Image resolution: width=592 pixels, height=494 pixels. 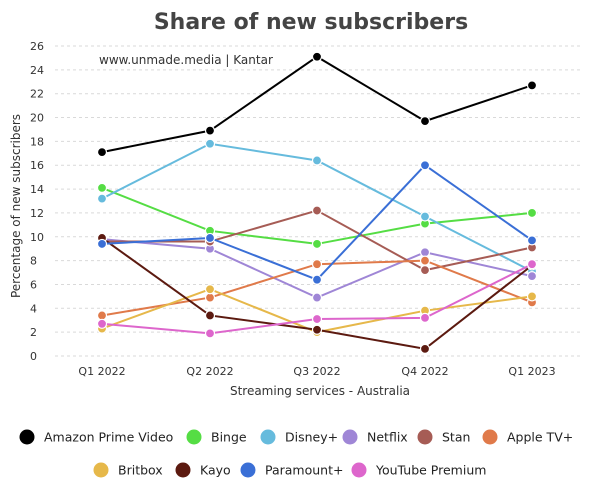 I want to click on y-tick-label: 20, so click(x=37, y=118).